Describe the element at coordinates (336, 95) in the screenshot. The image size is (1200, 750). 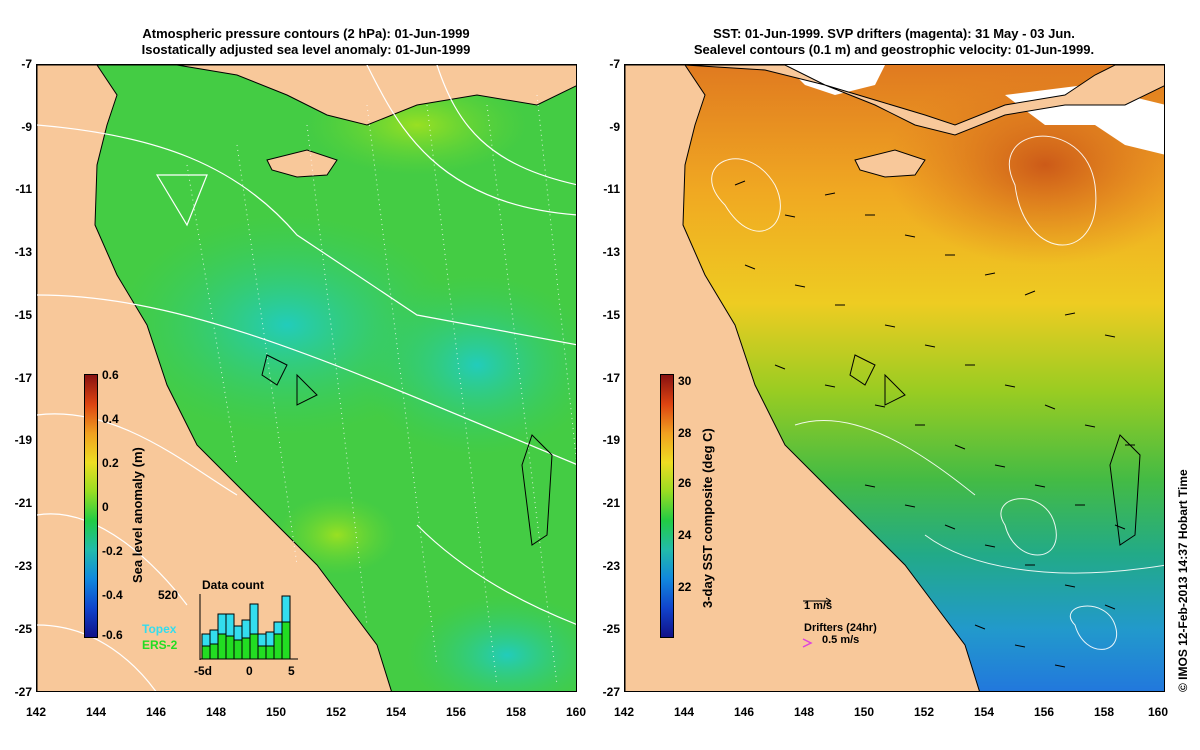
I see `new-guinea-land` at that location.